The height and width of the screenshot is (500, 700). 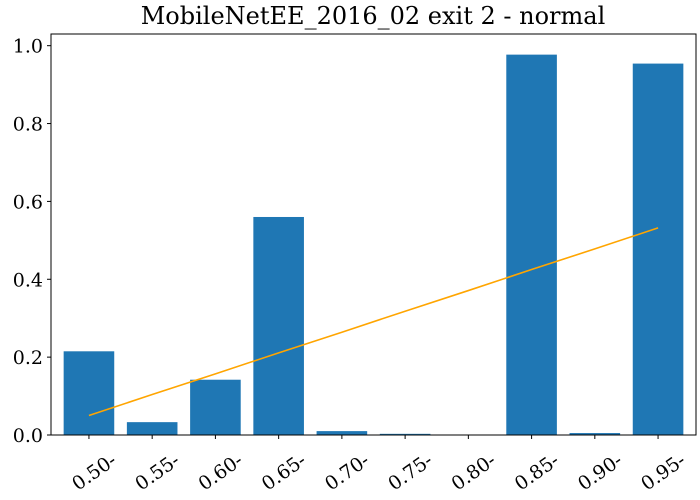 I want to click on y-tick-label: 0.6, so click(x=28, y=202).